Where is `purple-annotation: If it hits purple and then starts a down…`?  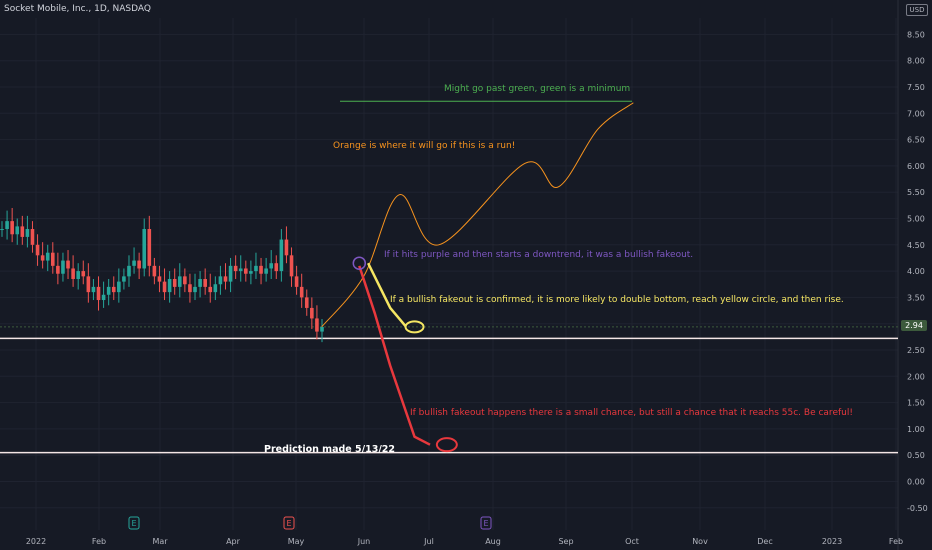 purple-annotation: If it hits purple and then starts a down… is located at coordinates (538, 255).